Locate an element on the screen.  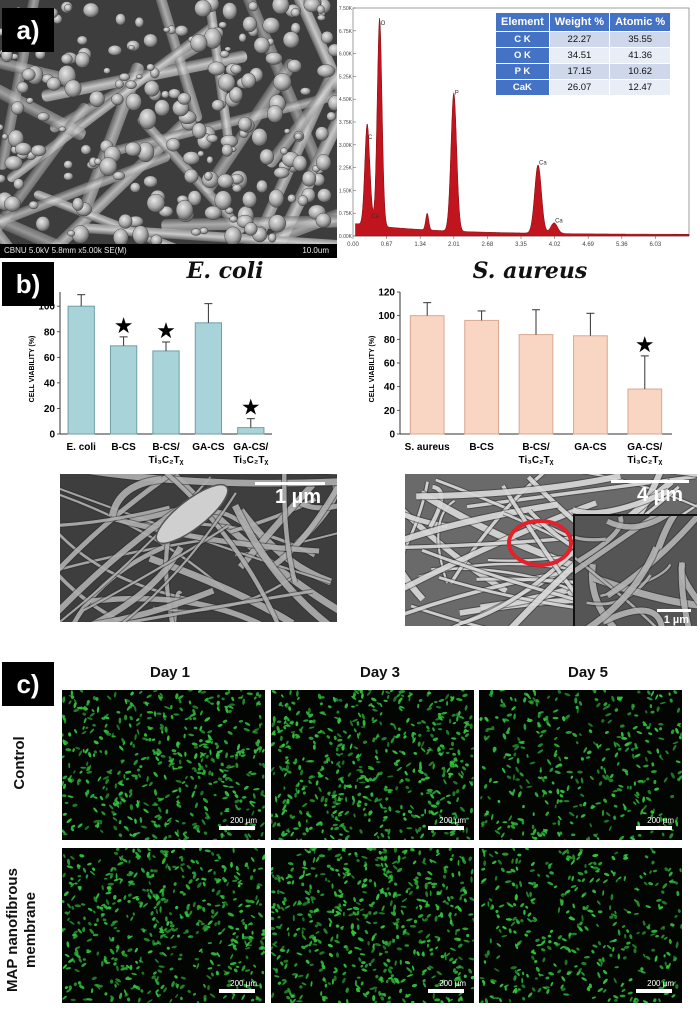
table-row: P K 17.15 10.62 is located at coordinates (583, 71).